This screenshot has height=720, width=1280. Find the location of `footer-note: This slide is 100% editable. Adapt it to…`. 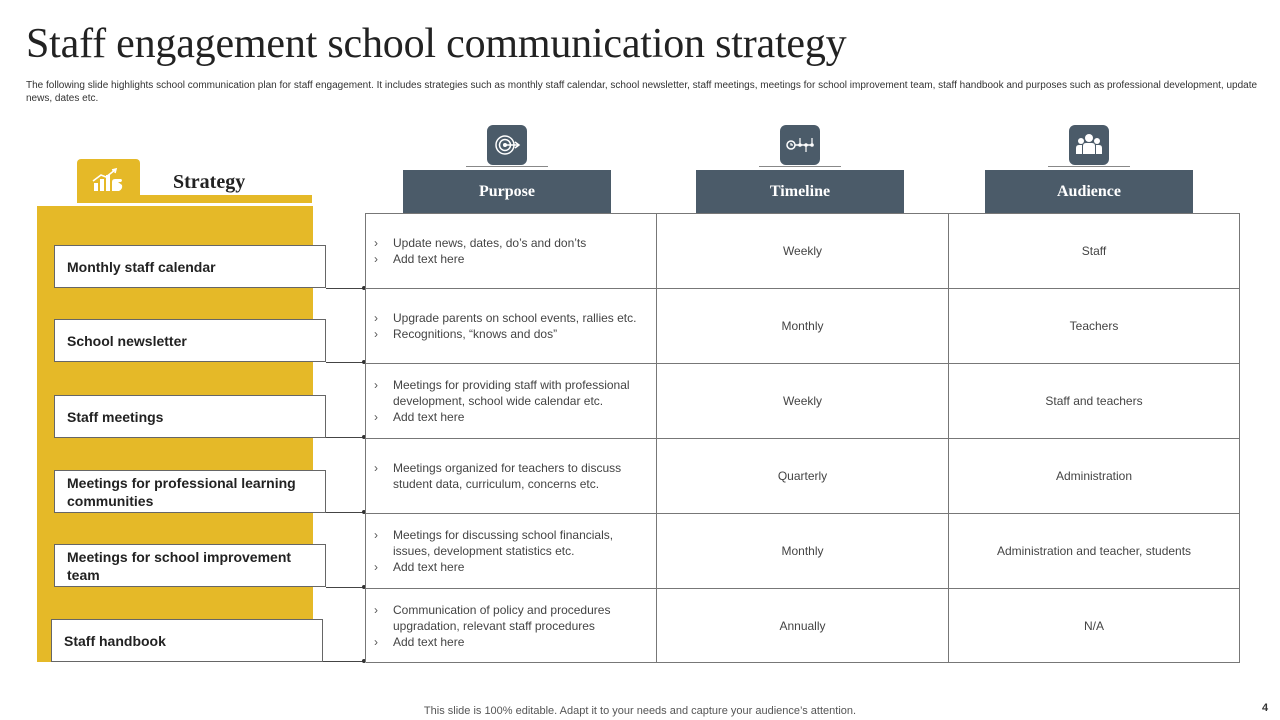

footer-note: This slide is 100% editable. Adapt it to… is located at coordinates (640, 711).